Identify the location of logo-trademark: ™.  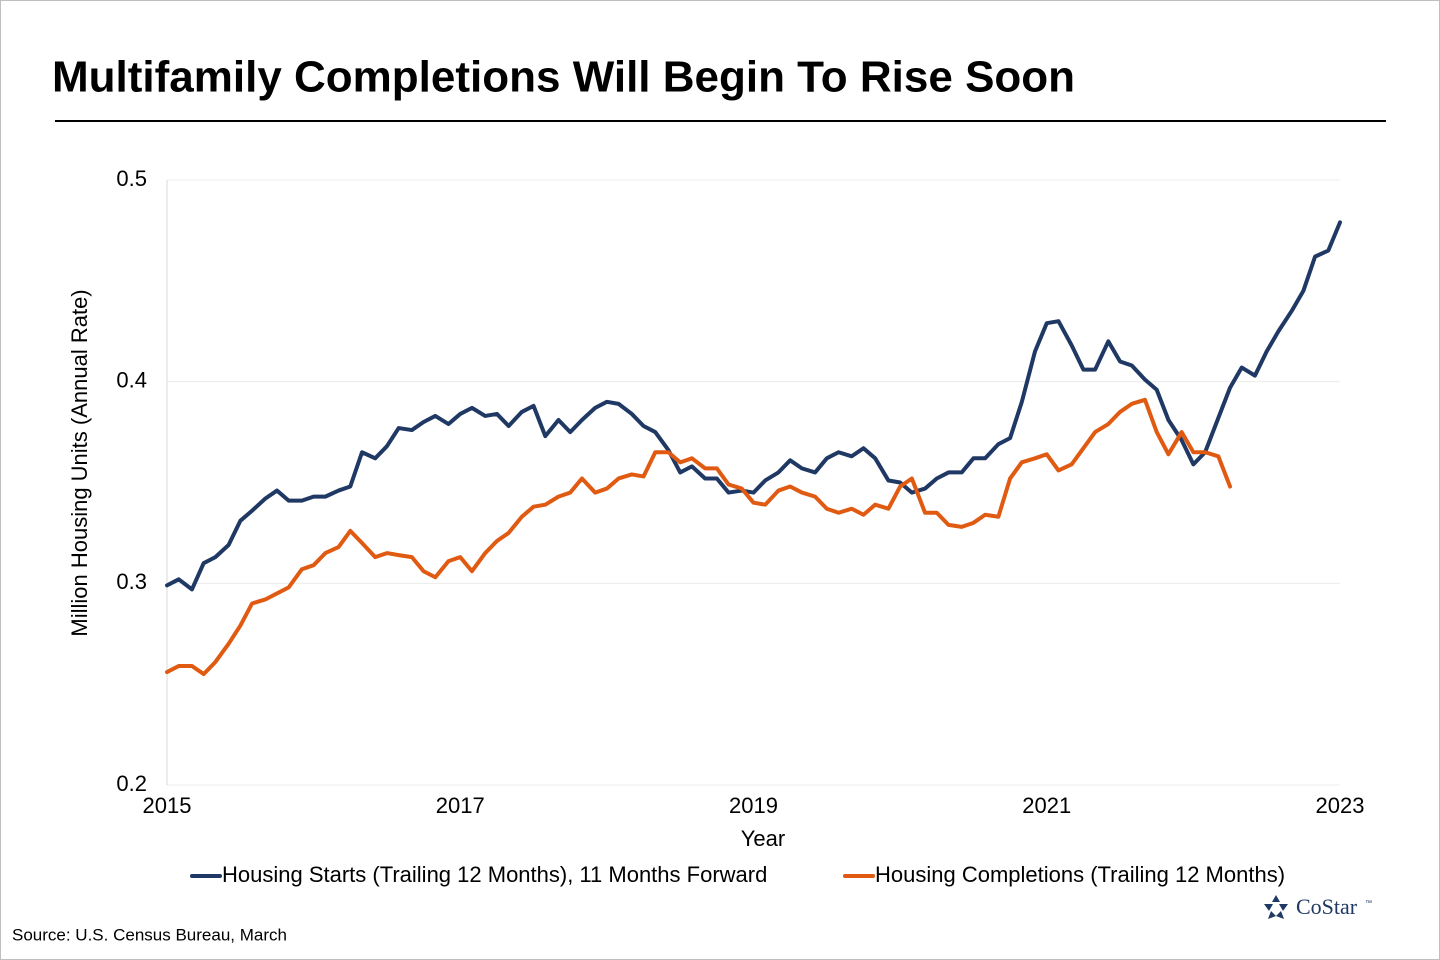
(1368, 903).